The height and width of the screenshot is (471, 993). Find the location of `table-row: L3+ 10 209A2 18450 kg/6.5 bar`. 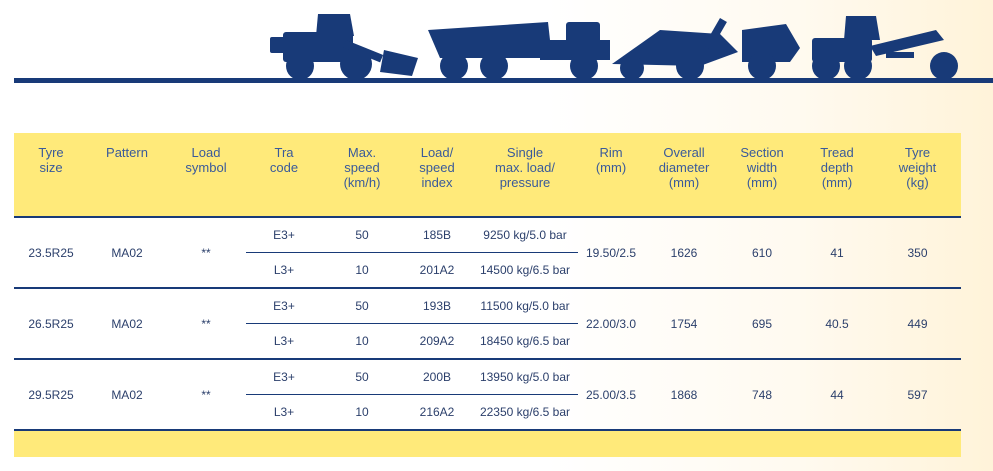

table-row: L3+ 10 209A2 18450 kg/6.5 bar is located at coordinates (487, 342).